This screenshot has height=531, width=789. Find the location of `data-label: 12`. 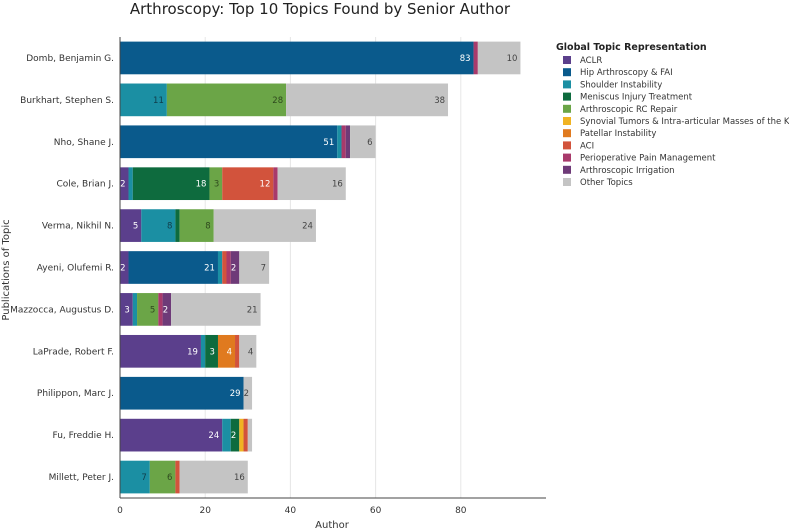

data-label: 12 is located at coordinates (265, 185).